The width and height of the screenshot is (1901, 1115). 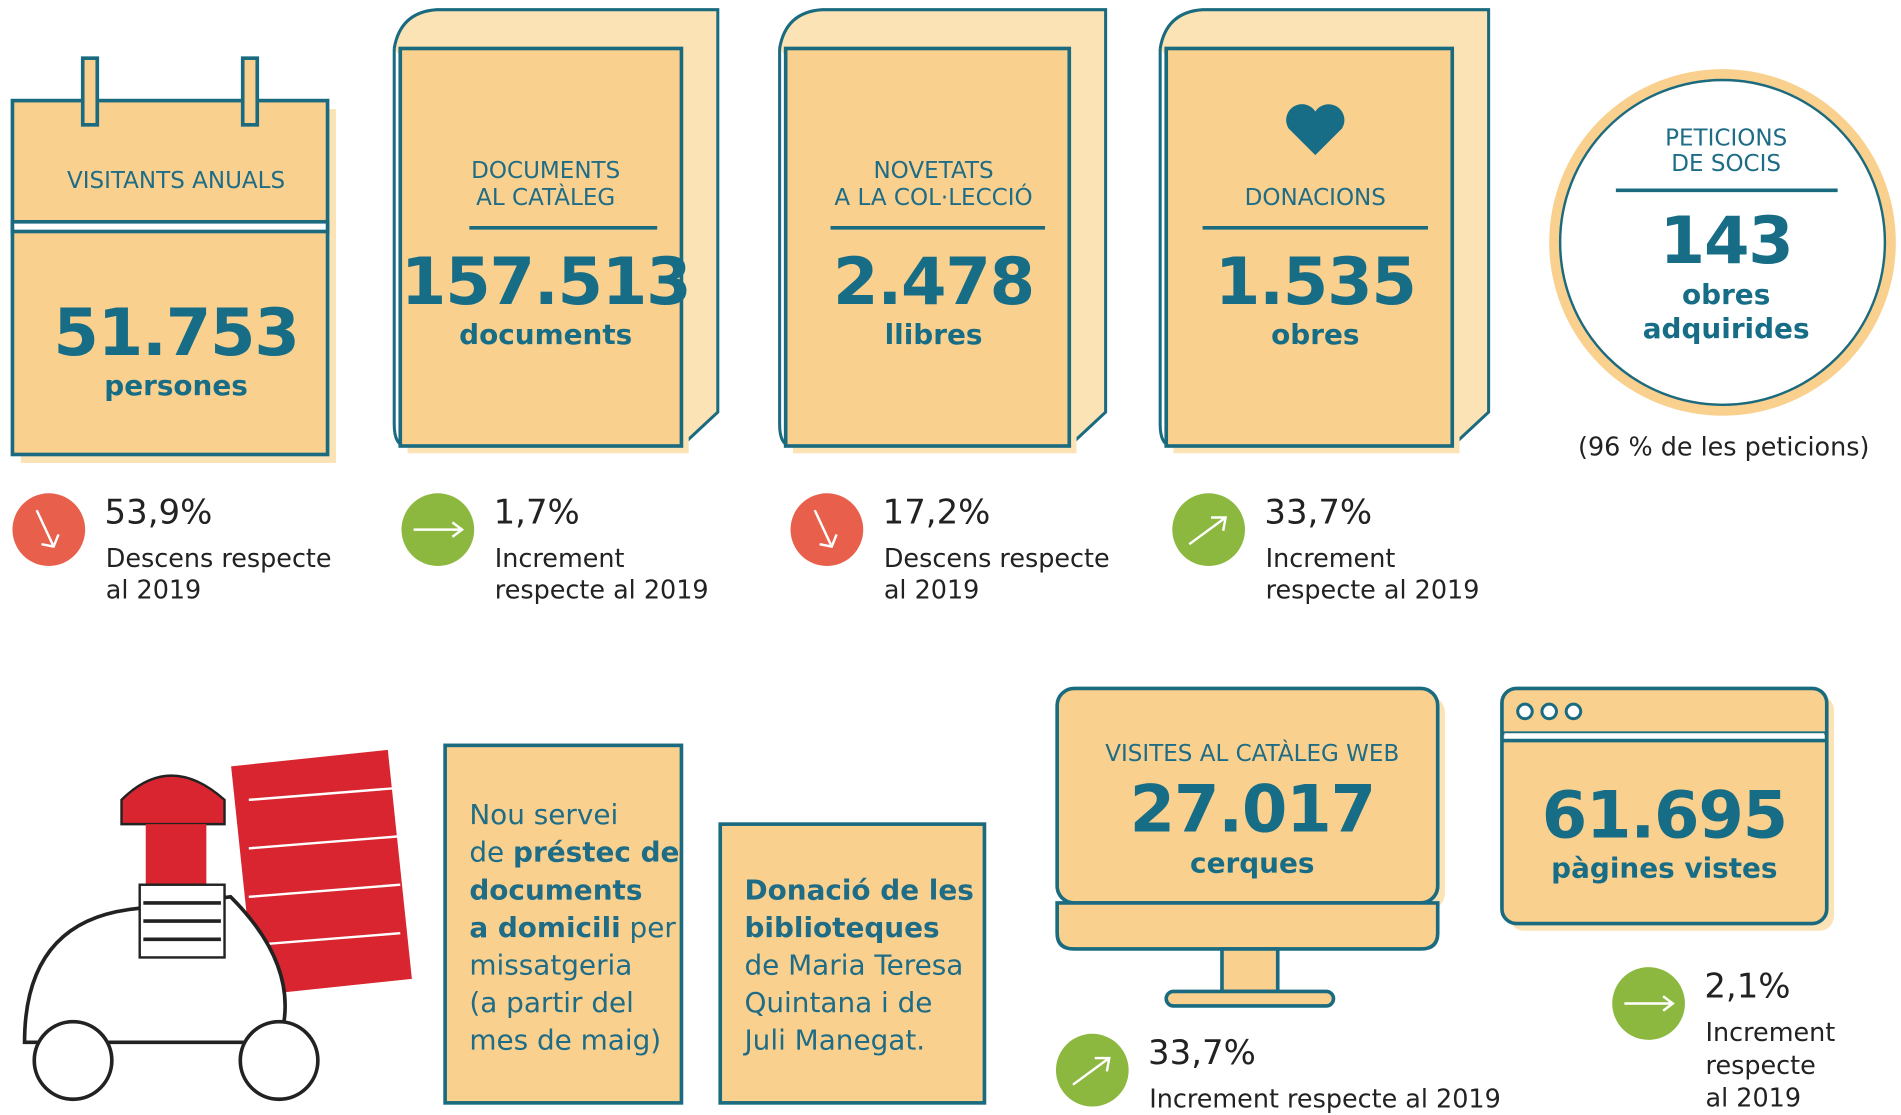 What do you see at coordinates (491, 852) in the screenshot?
I see `notice-text: de` at bounding box center [491, 852].